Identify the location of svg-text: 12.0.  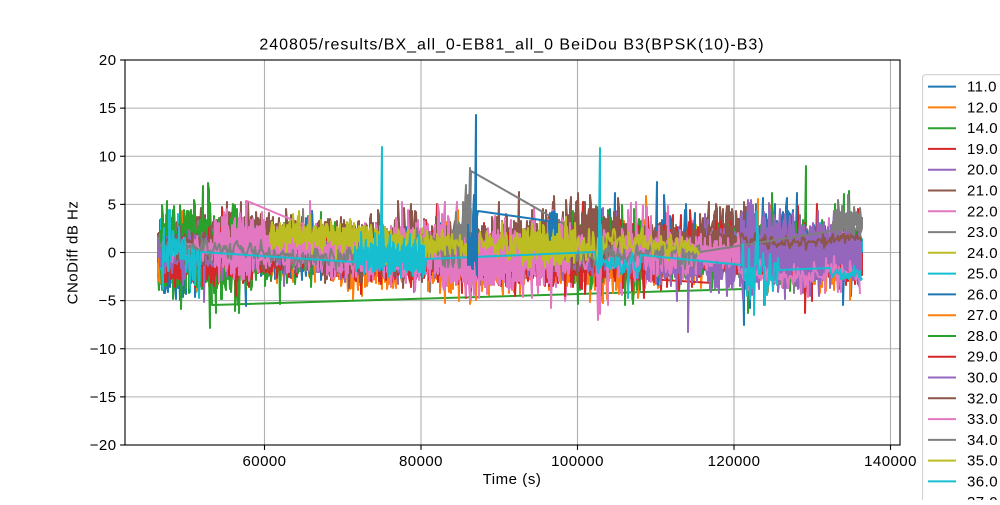
(982, 107).